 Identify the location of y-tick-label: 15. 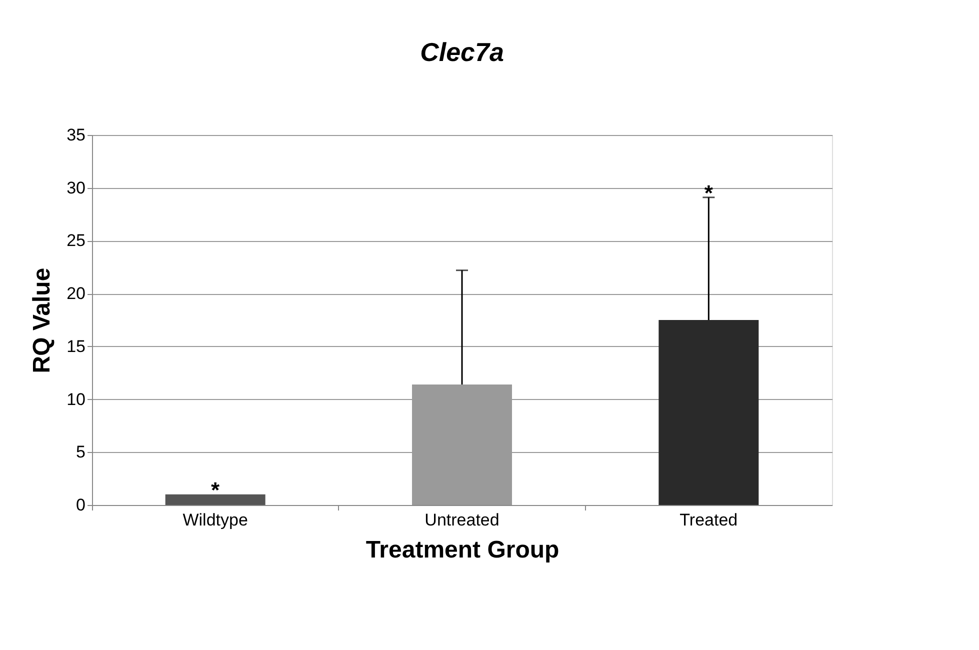
(76, 346).